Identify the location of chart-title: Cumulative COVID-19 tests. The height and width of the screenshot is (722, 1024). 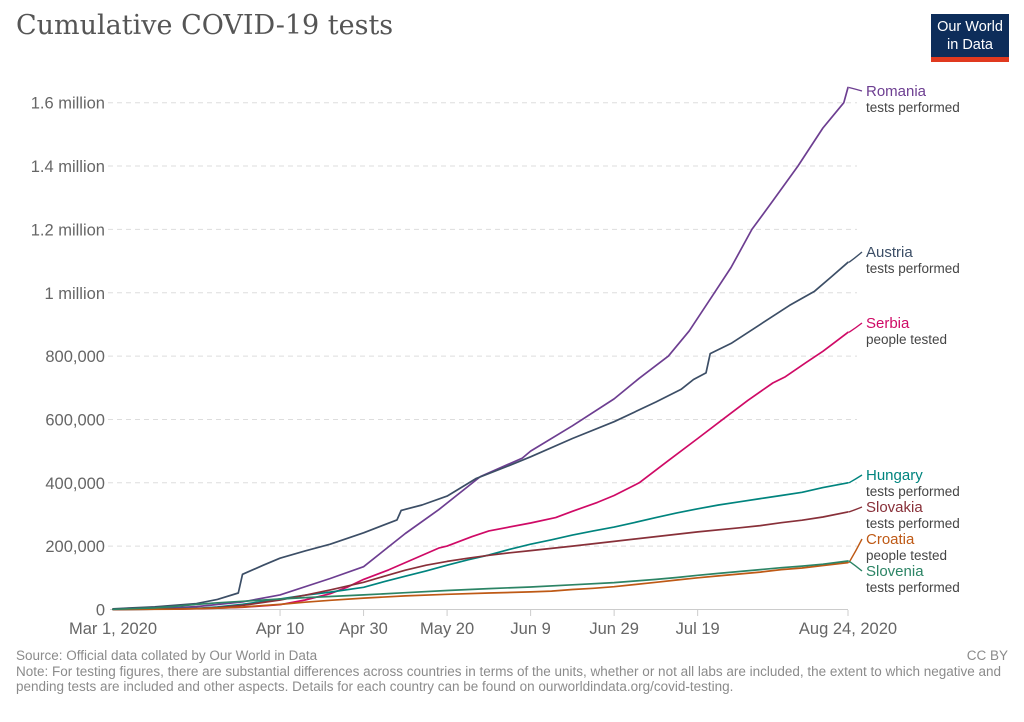
(205, 25).